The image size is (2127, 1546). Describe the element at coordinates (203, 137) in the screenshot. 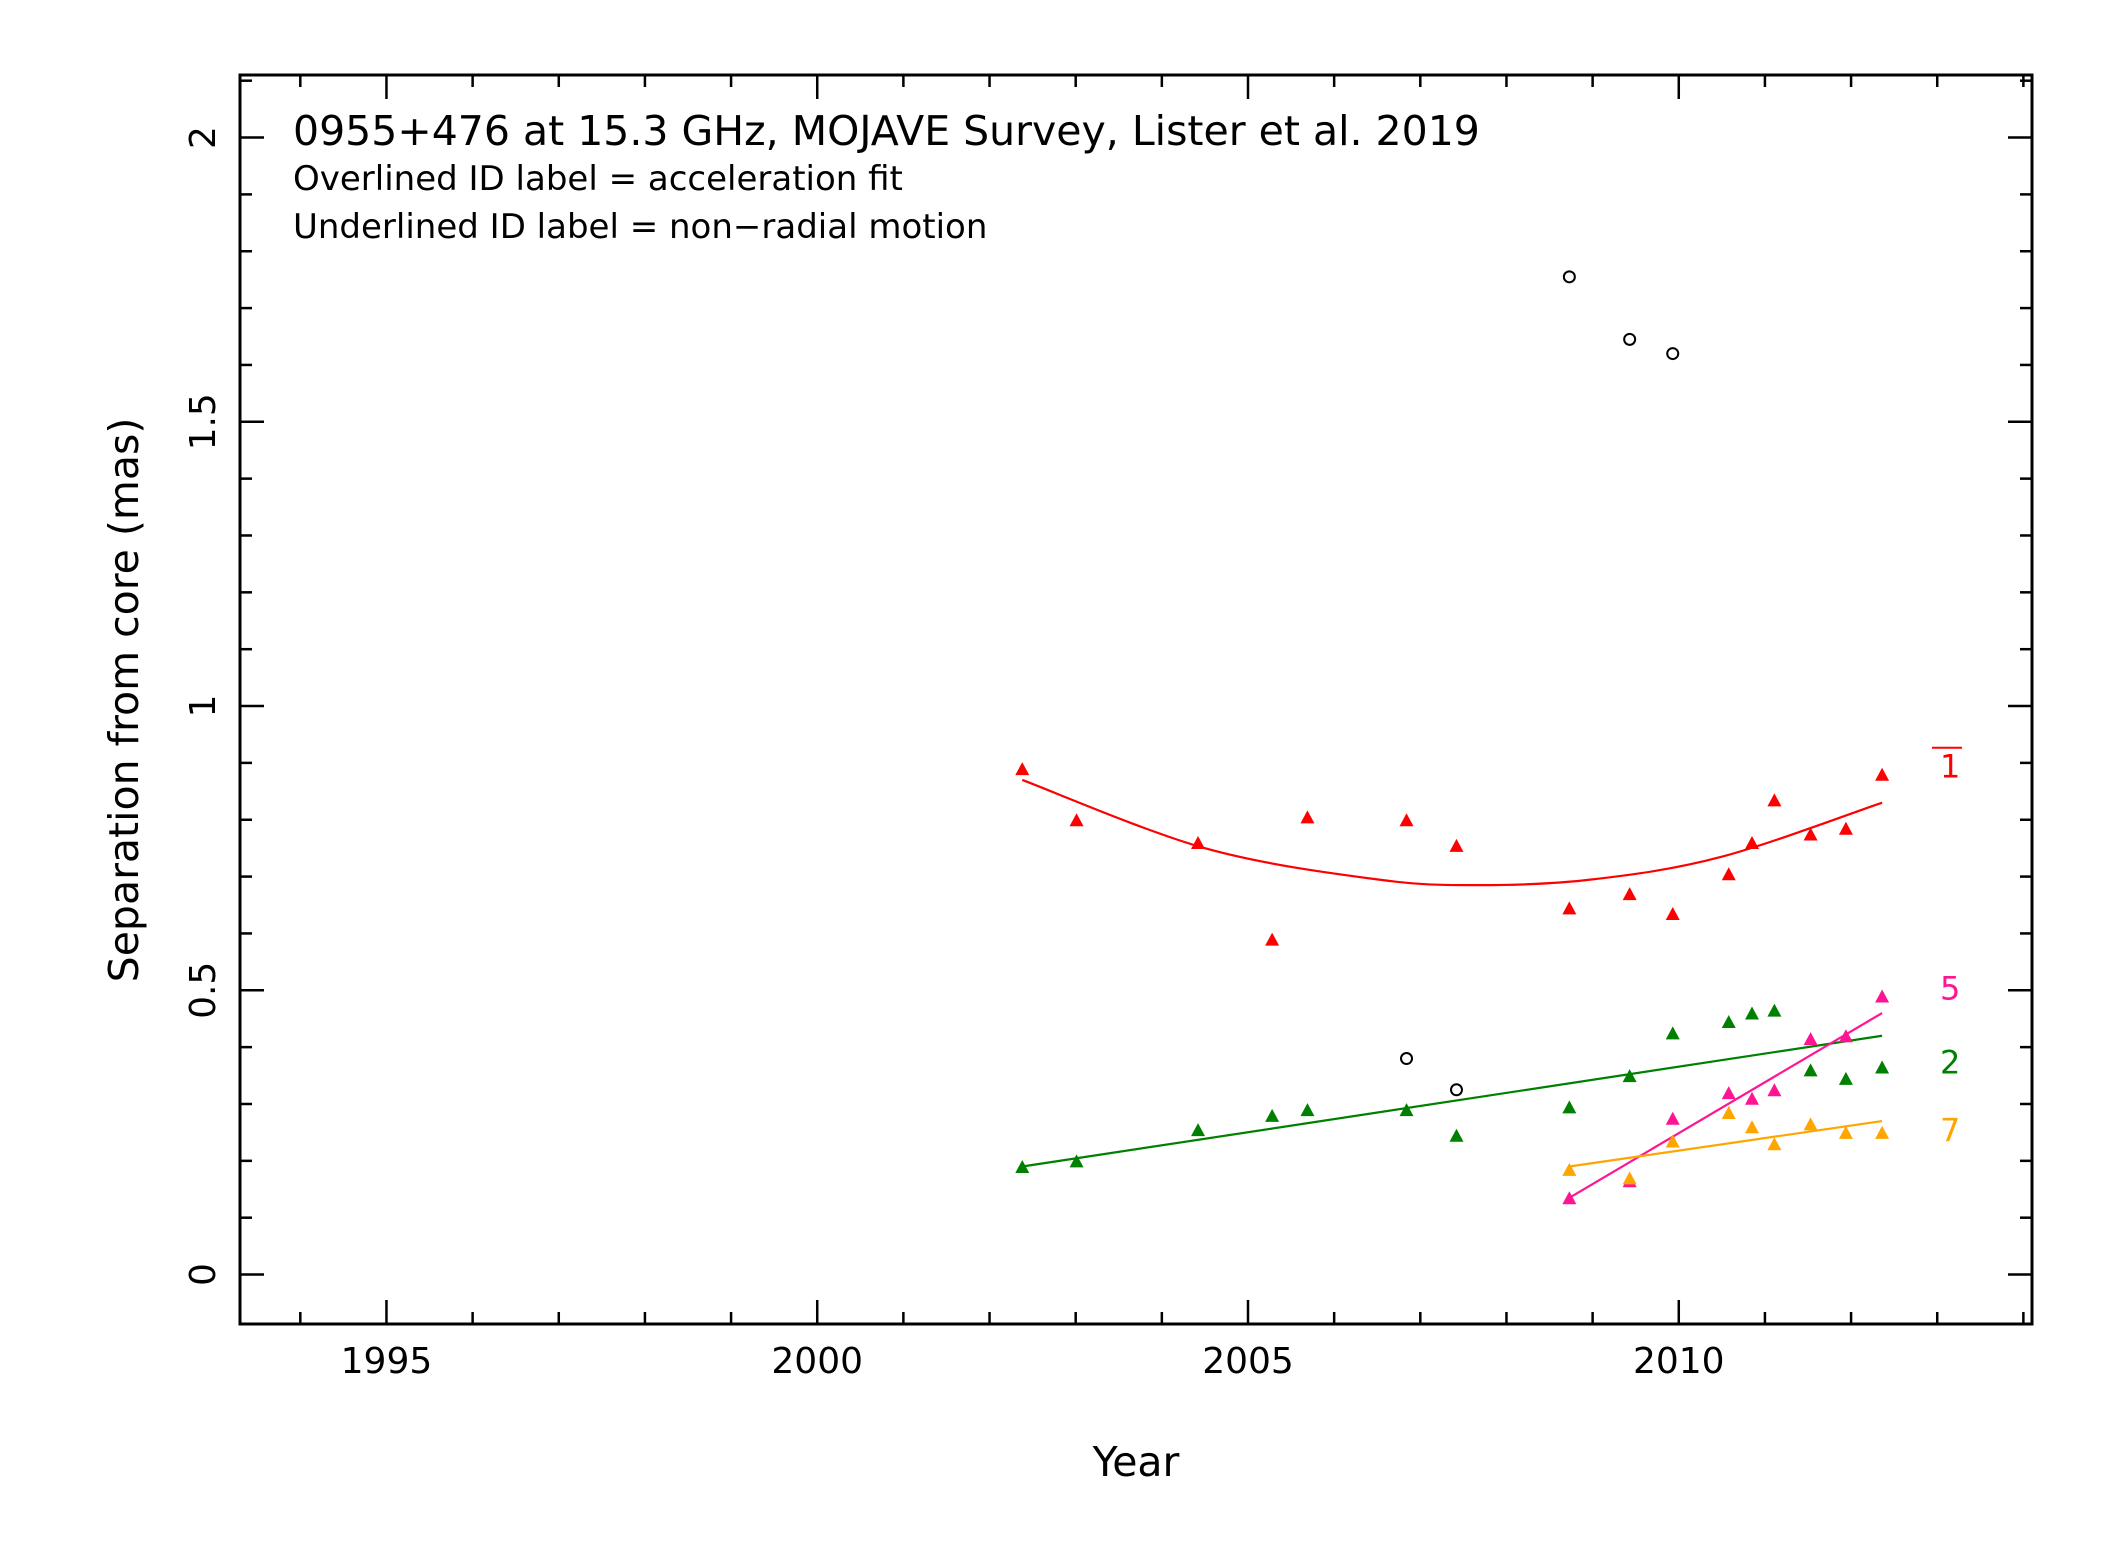

I see `y-tick-label: 2` at that location.